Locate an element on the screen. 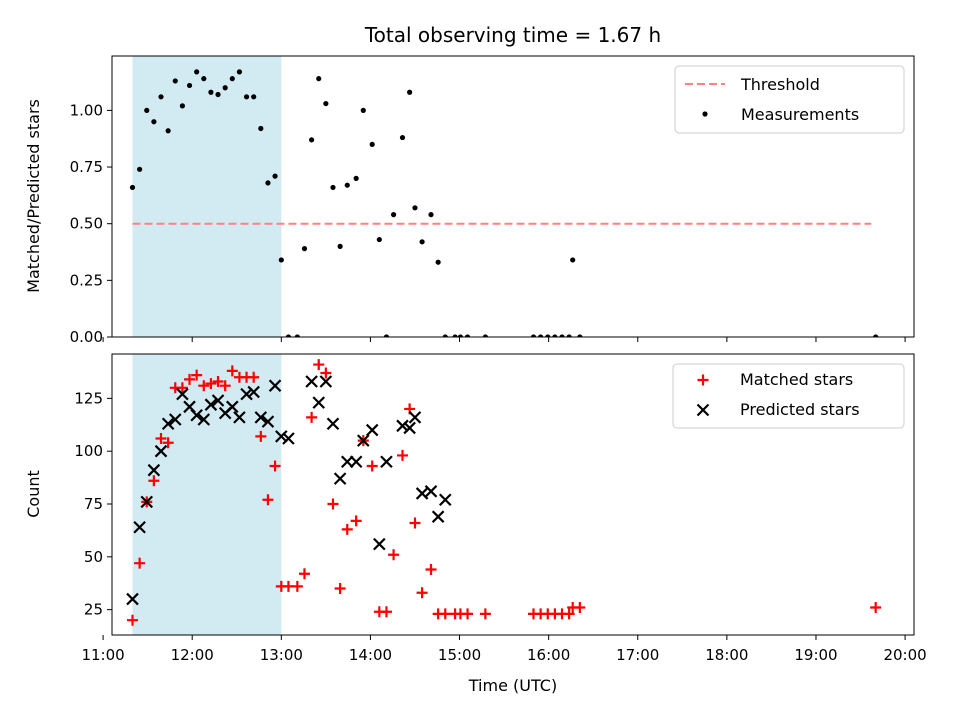  bottom-legend-box is located at coordinates (788, 396).